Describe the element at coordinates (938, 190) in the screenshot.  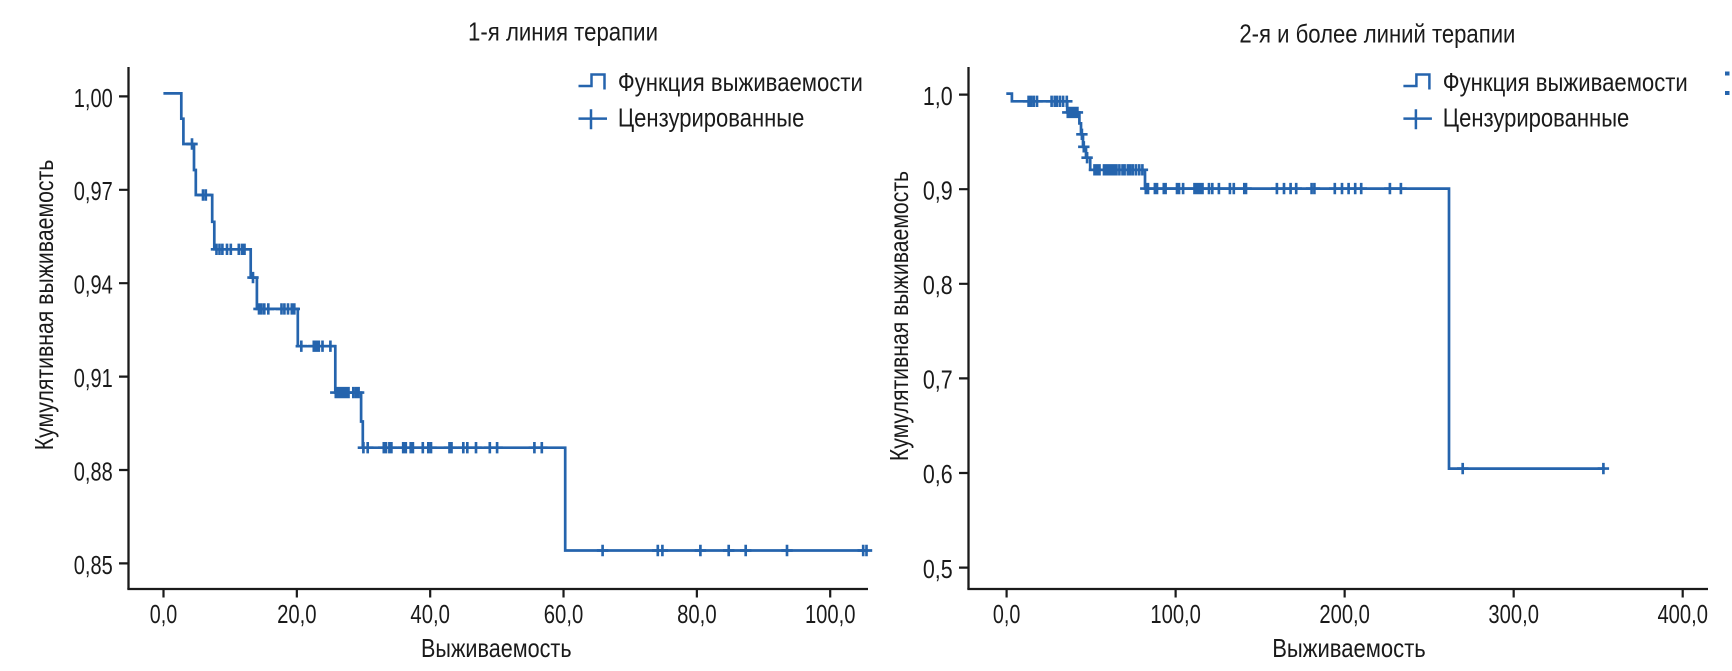
I see `svg-text: 0,9` at that location.